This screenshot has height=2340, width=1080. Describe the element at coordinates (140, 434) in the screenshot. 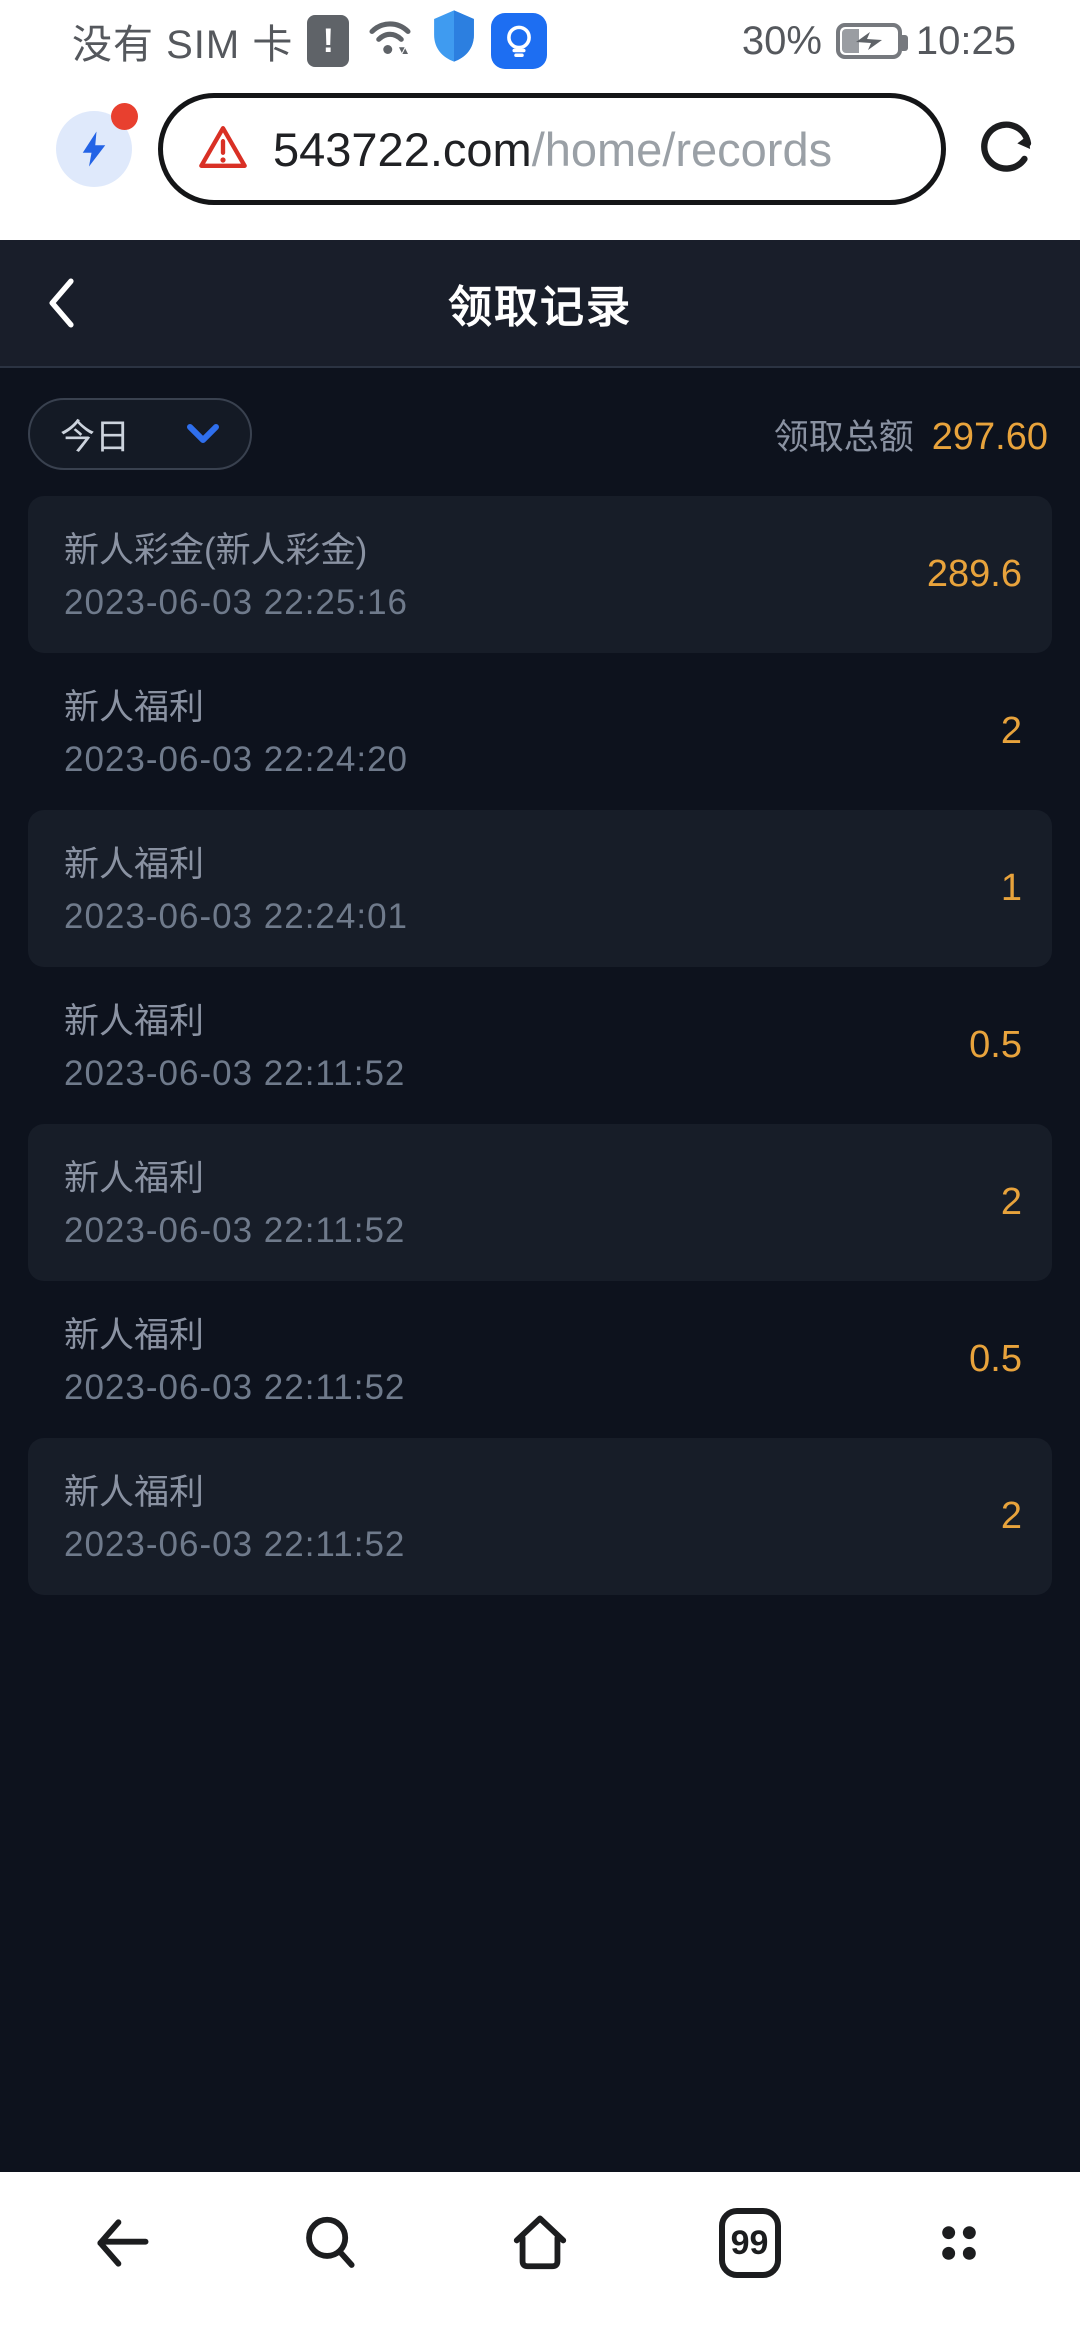

I see `period-dropdown: 今日` at that location.